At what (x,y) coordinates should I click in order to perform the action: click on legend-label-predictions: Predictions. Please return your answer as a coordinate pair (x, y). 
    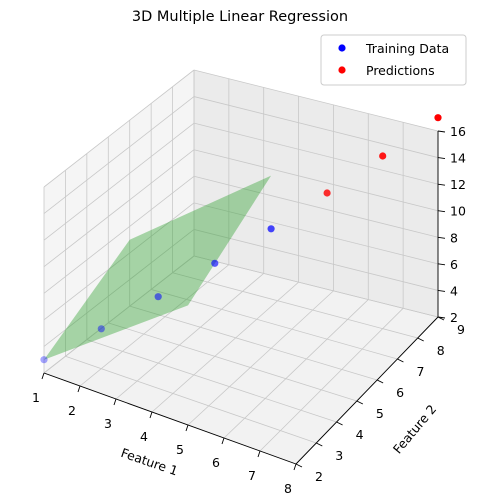
    Looking at the image, I should click on (400, 70).